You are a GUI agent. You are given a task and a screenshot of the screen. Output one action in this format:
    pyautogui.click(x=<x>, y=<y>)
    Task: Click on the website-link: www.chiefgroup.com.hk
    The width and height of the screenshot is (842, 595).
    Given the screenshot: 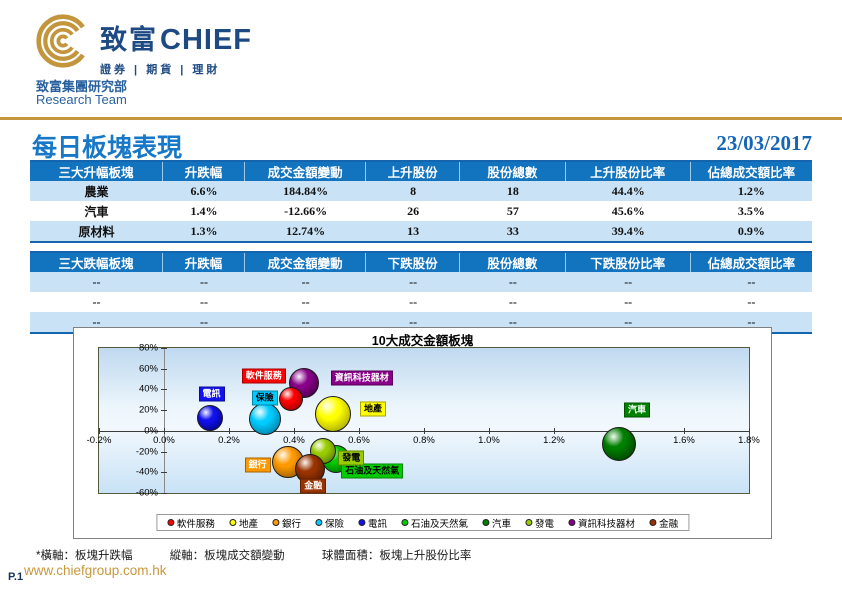 What is the action you would take?
    pyautogui.click(x=95, y=570)
    